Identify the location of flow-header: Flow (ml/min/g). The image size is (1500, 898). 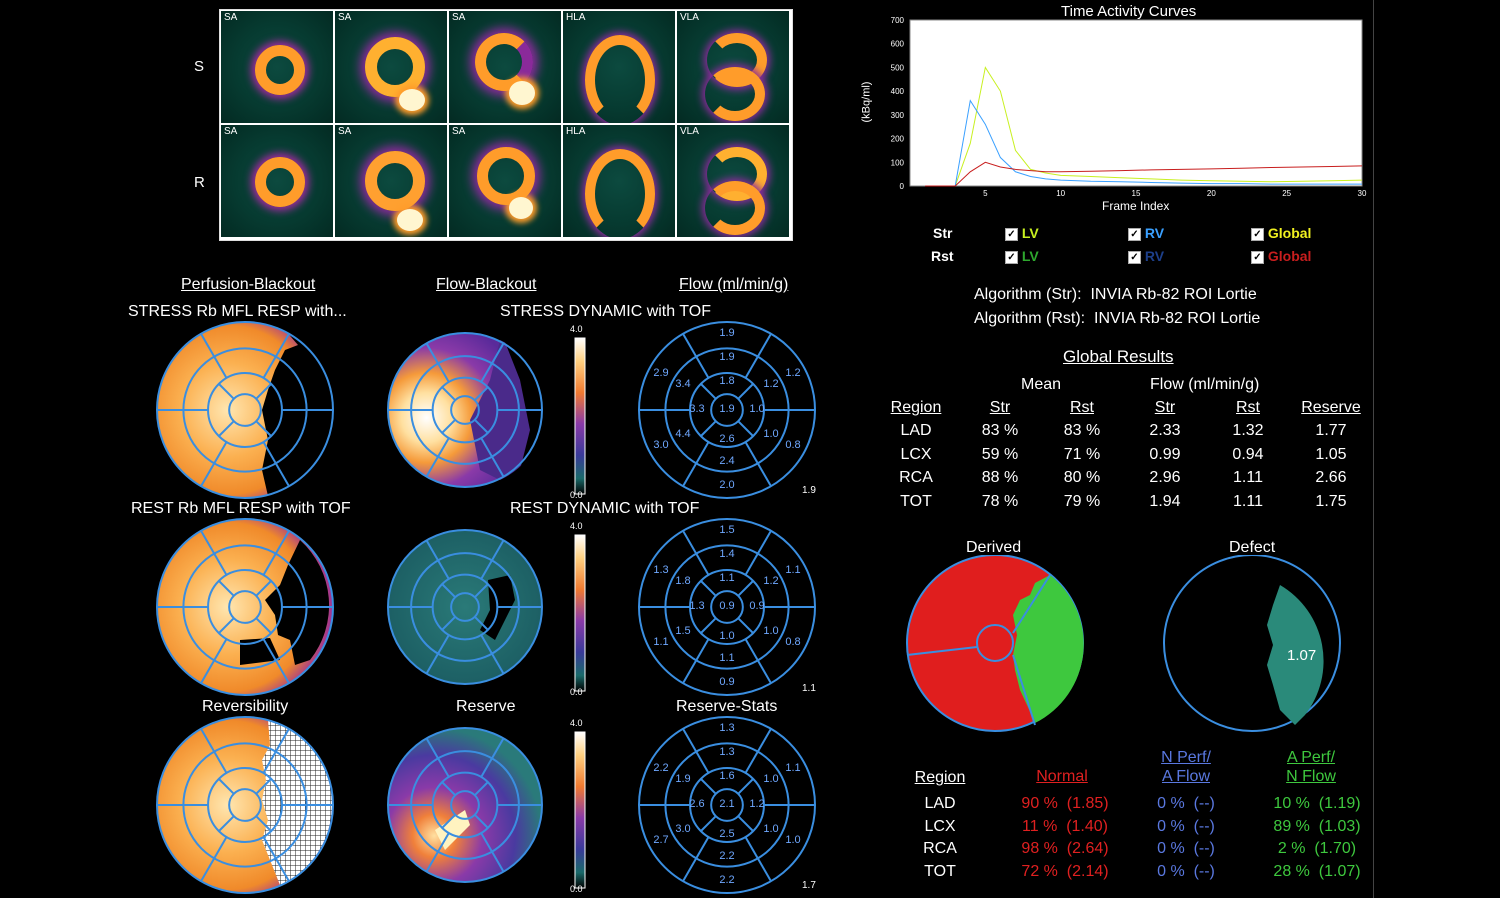
(1205, 384).